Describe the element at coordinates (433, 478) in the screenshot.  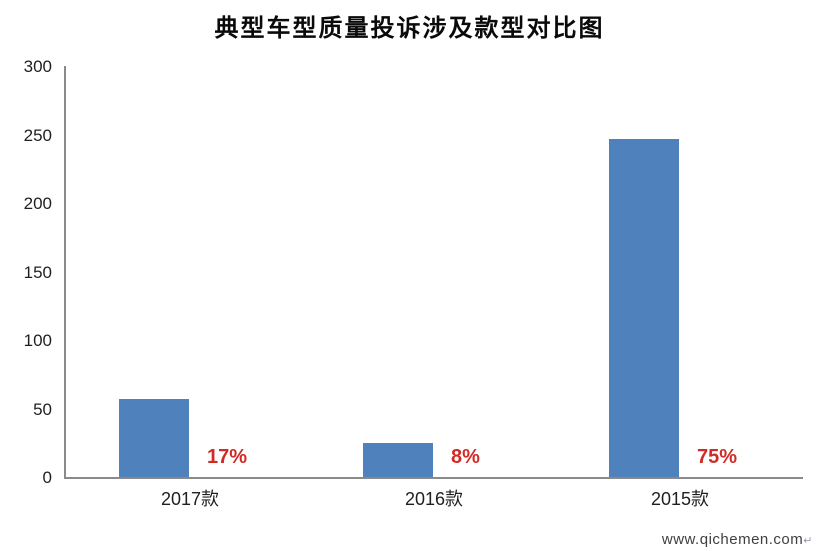
I see `x-axis-line` at that location.